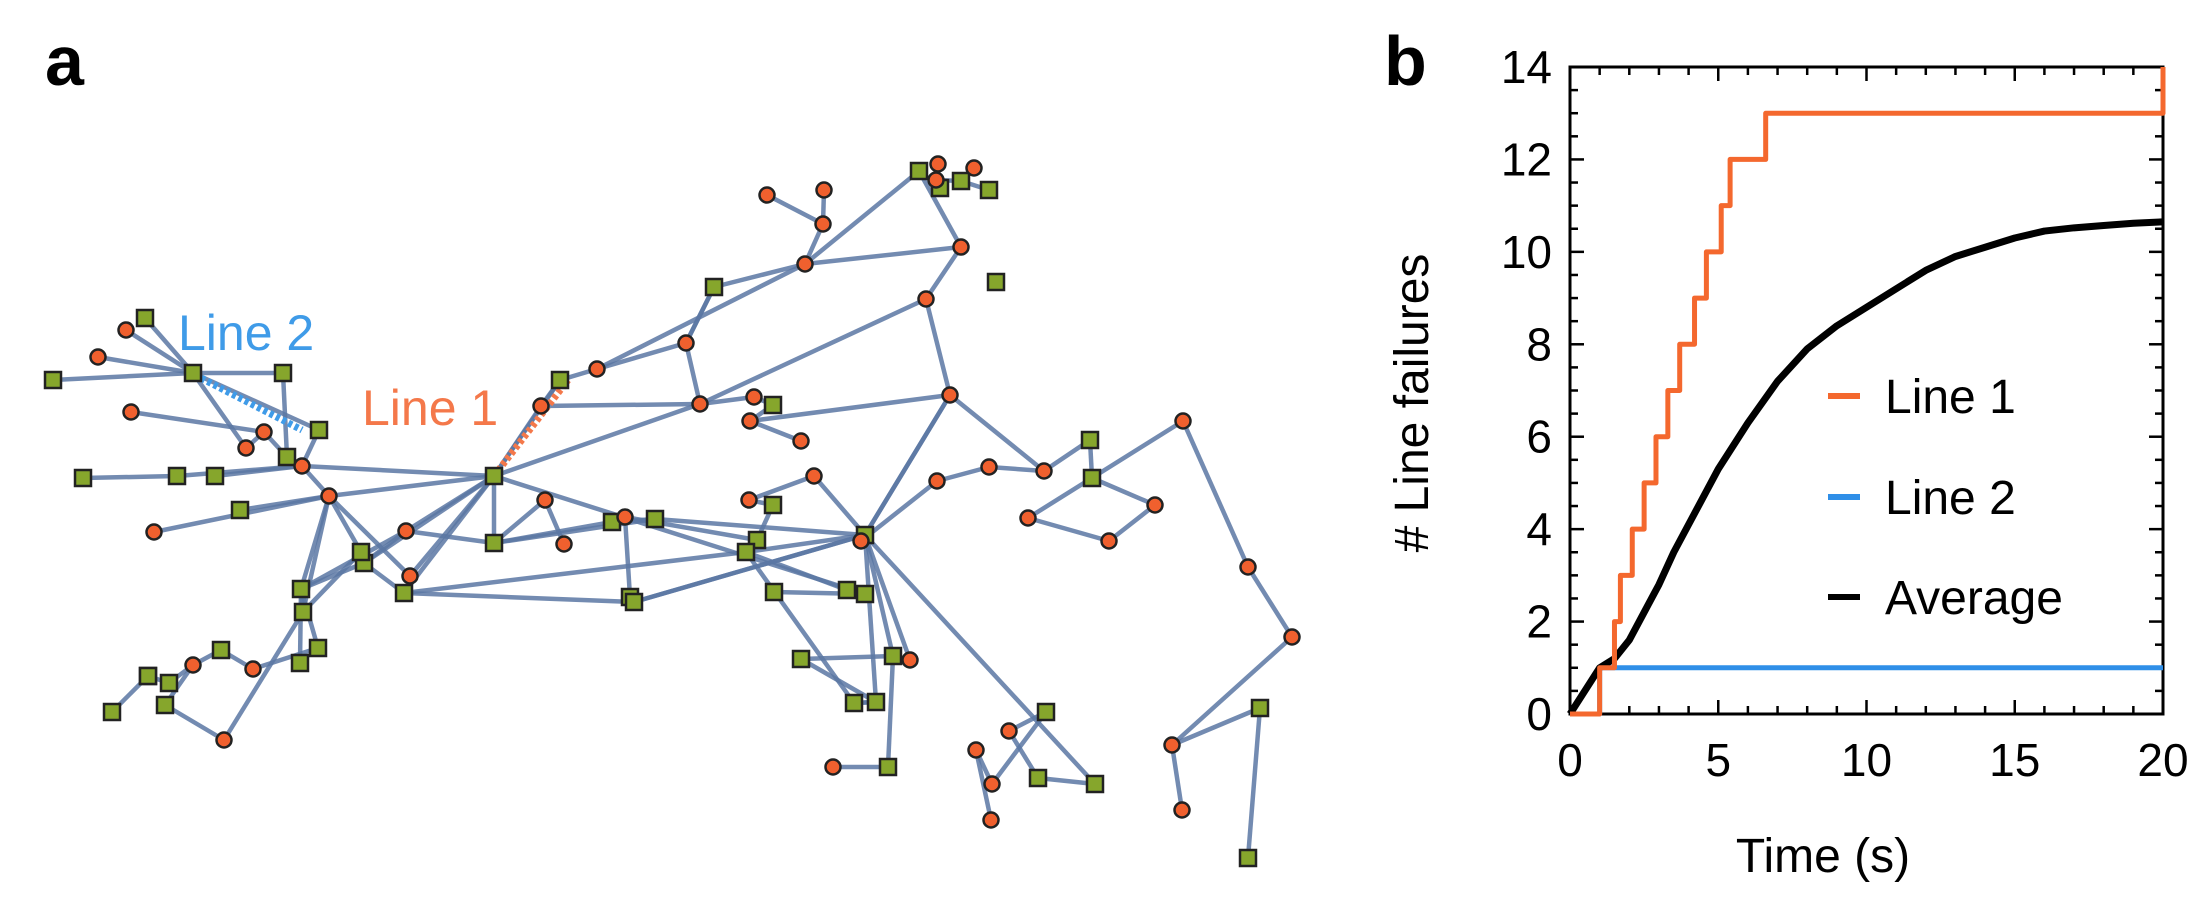 The width and height of the screenshot is (2198, 918). Describe the element at coordinates (1570, 760) in the screenshot. I see `x-tick-label: 0` at that location.